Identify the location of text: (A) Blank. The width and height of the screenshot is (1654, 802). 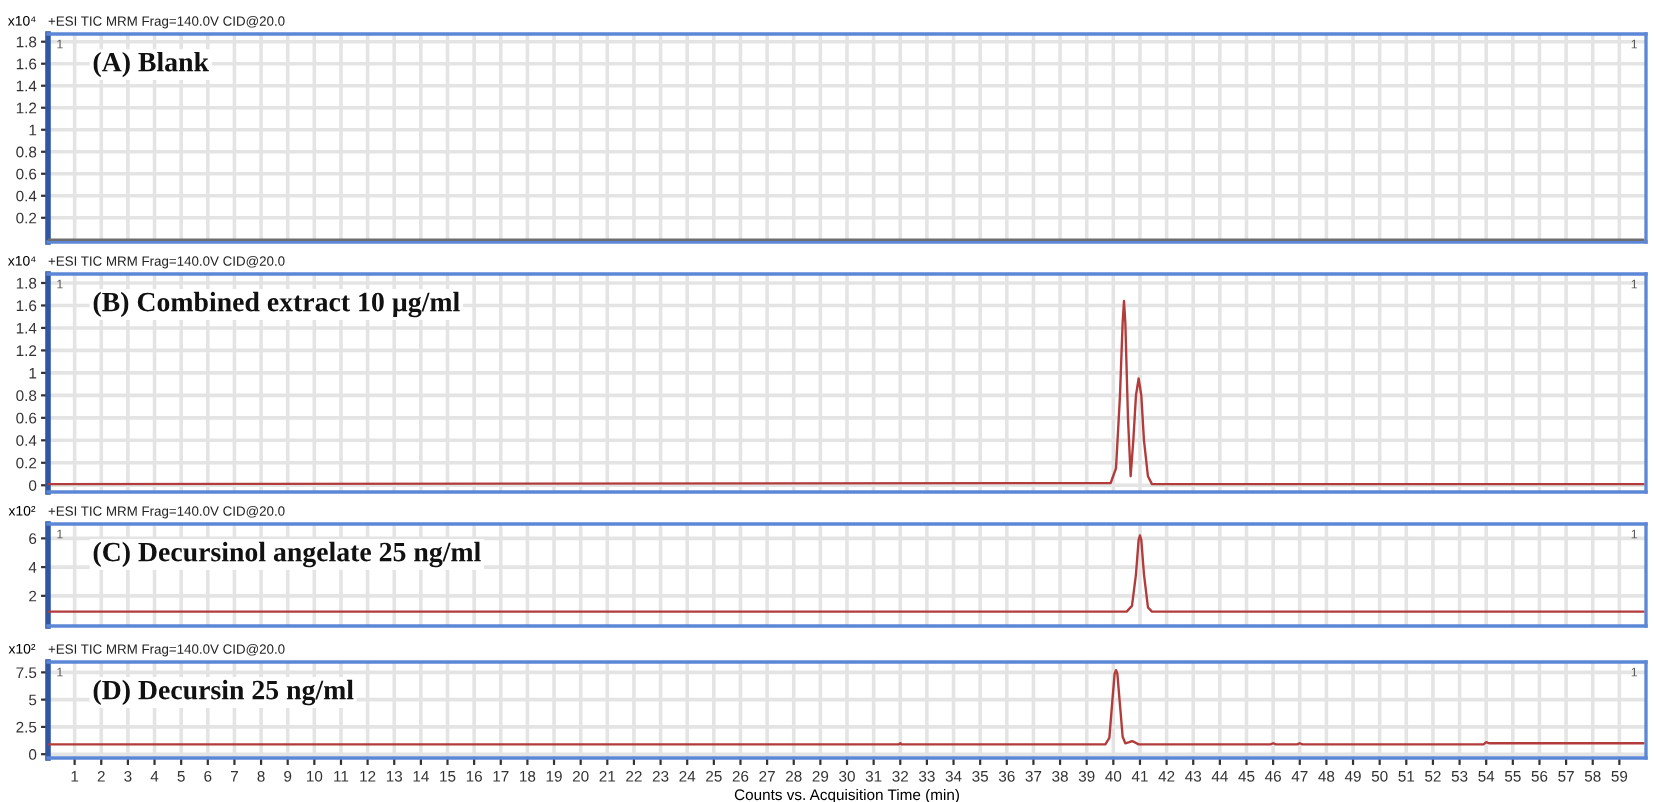
(151, 64).